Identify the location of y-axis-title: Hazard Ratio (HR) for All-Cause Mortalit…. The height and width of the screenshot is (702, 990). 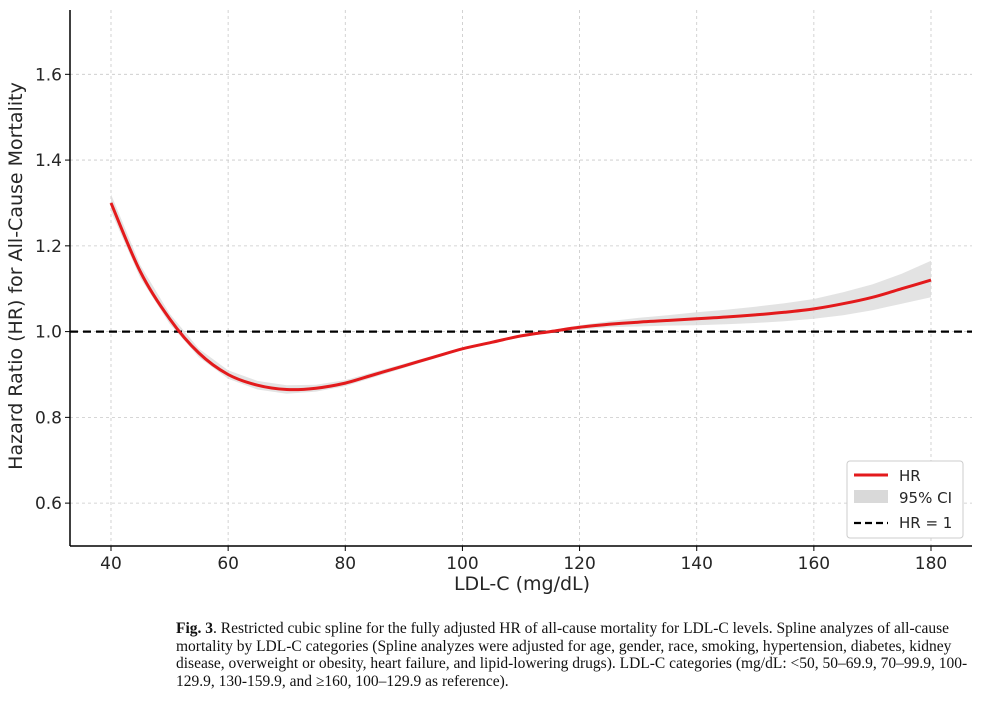
(16, 276).